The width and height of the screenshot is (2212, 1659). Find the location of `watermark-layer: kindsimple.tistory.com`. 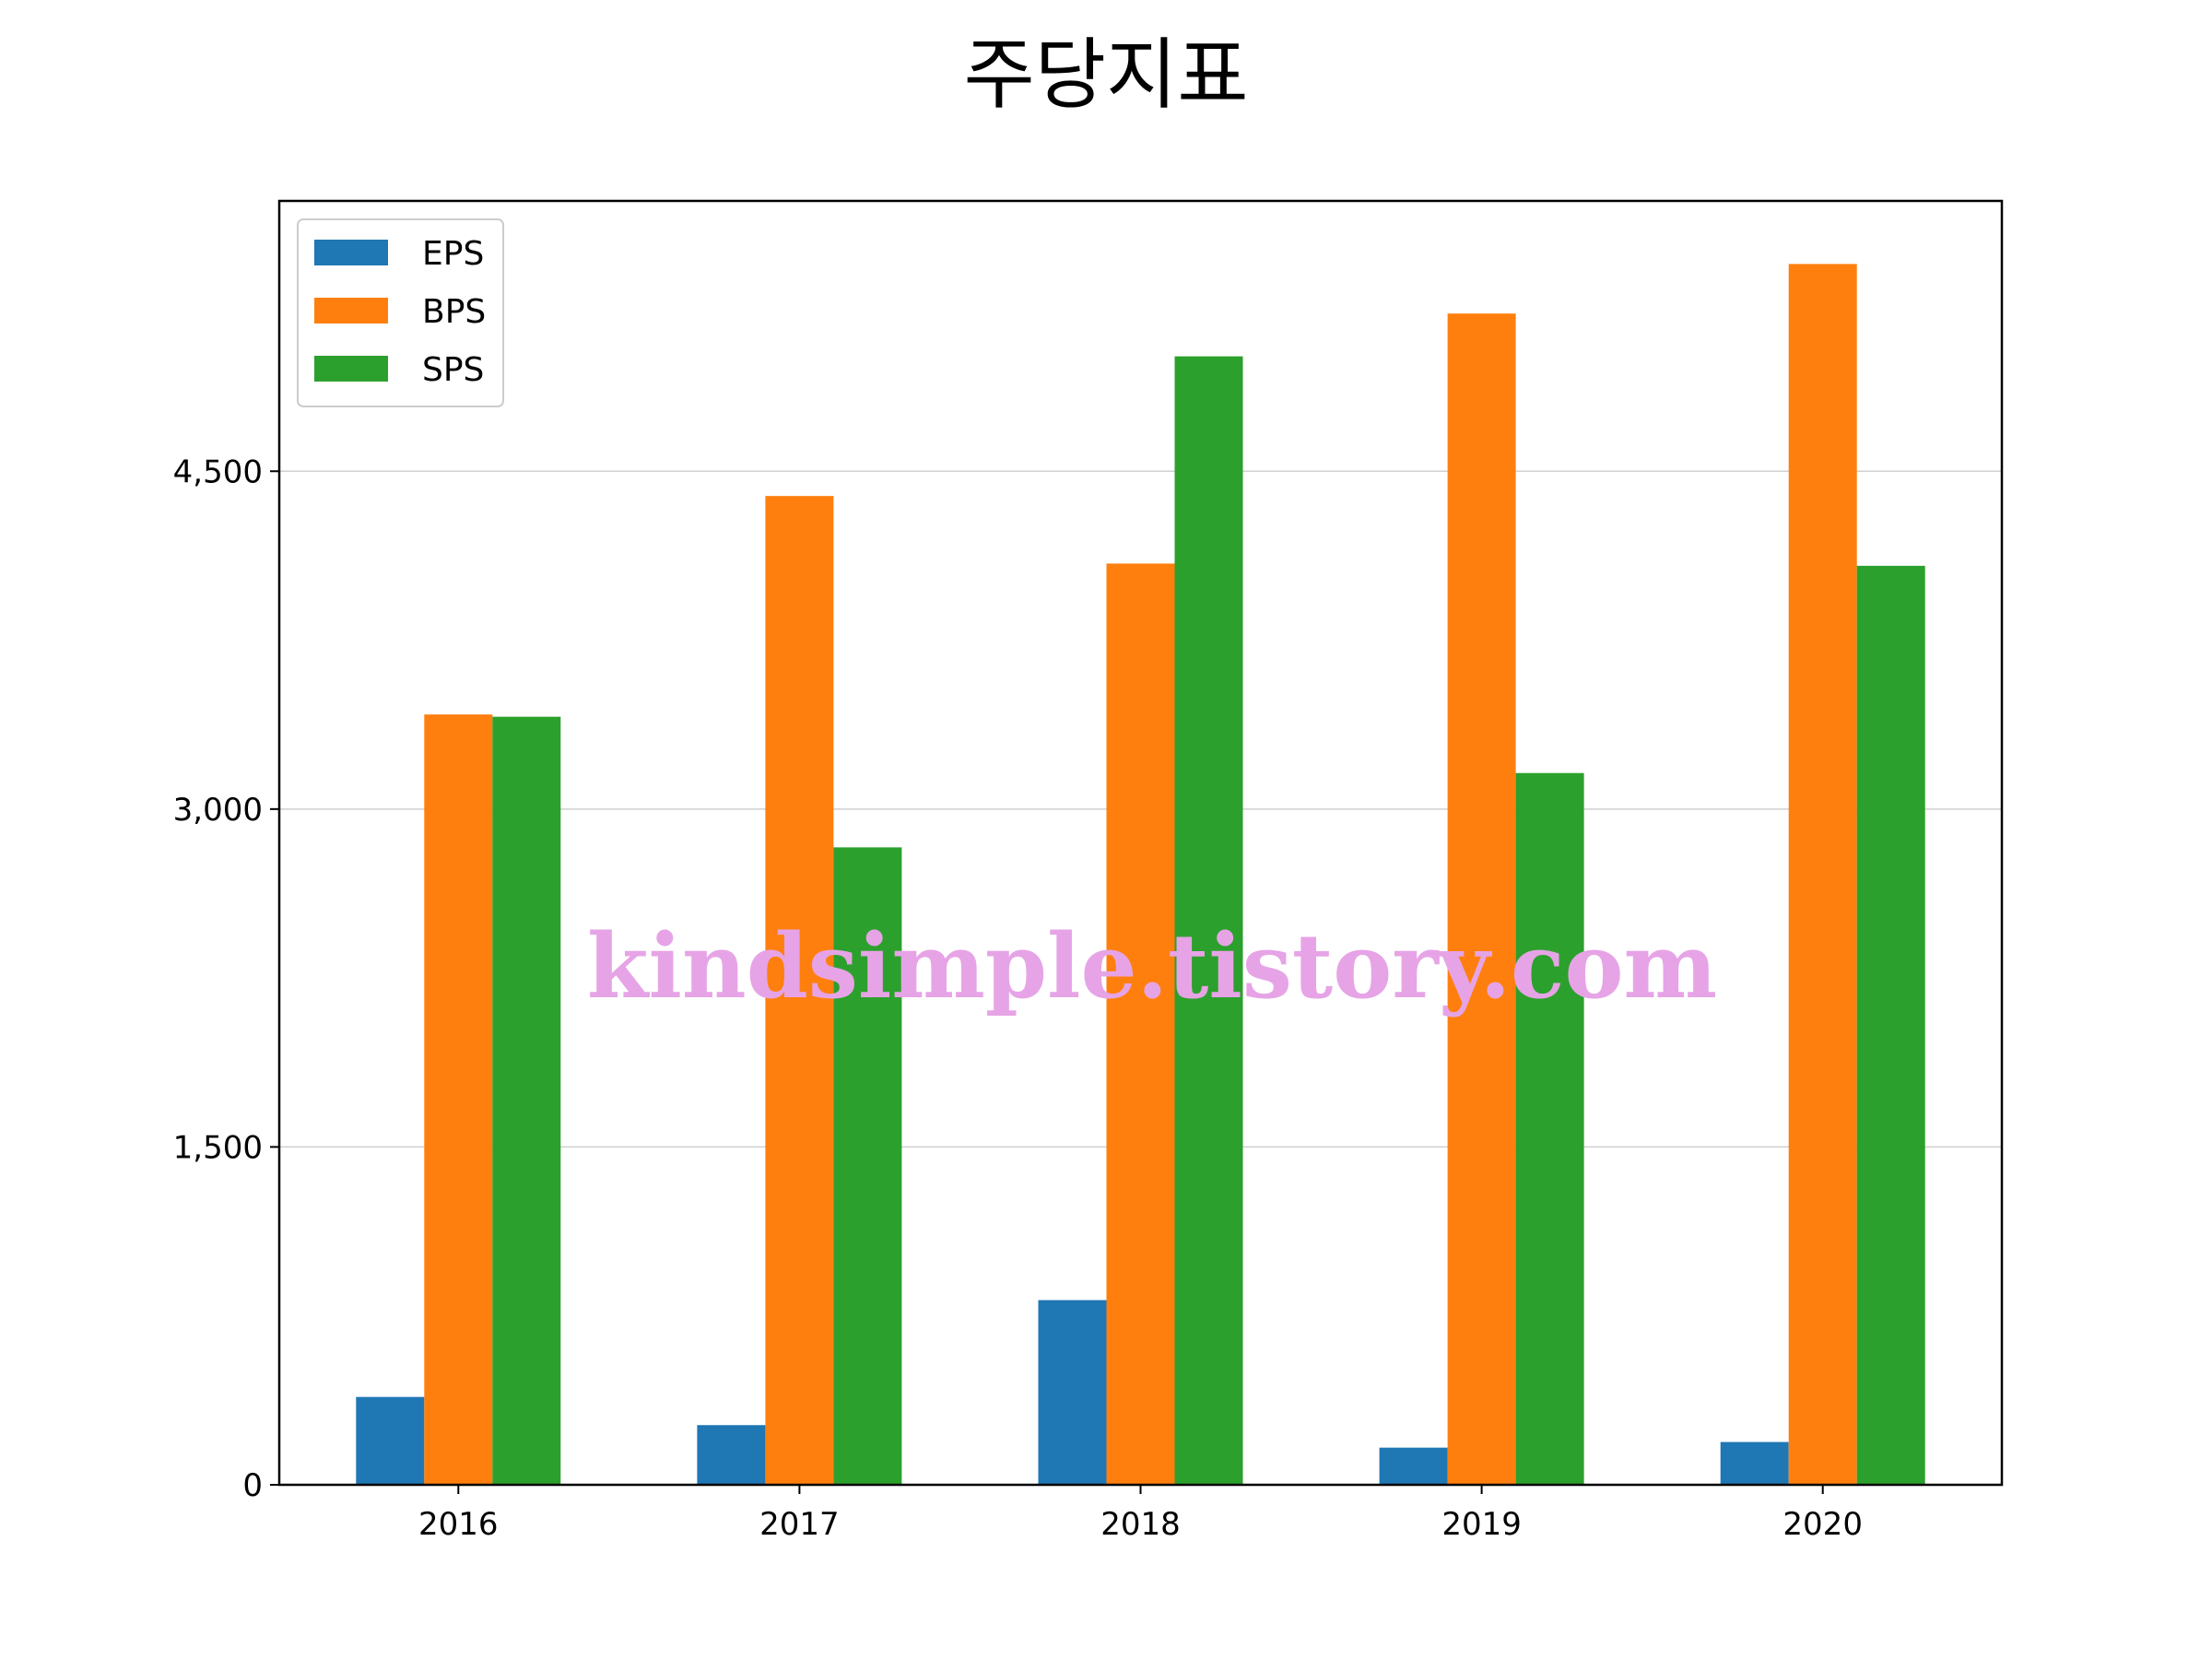

watermark-layer: kindsimple.tistory.com is located at coordinates (1152, 966).